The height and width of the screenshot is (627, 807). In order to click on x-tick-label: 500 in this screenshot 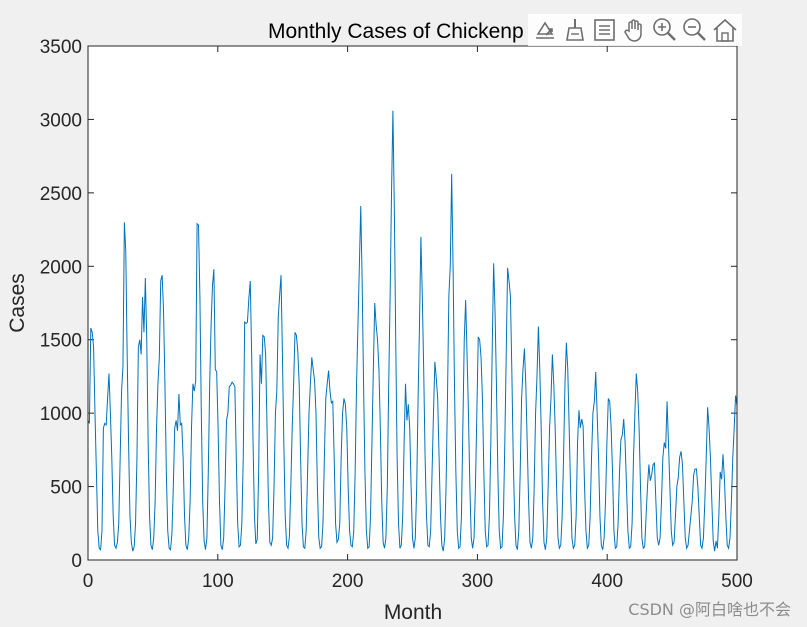, I will do `click(737, 581)`.